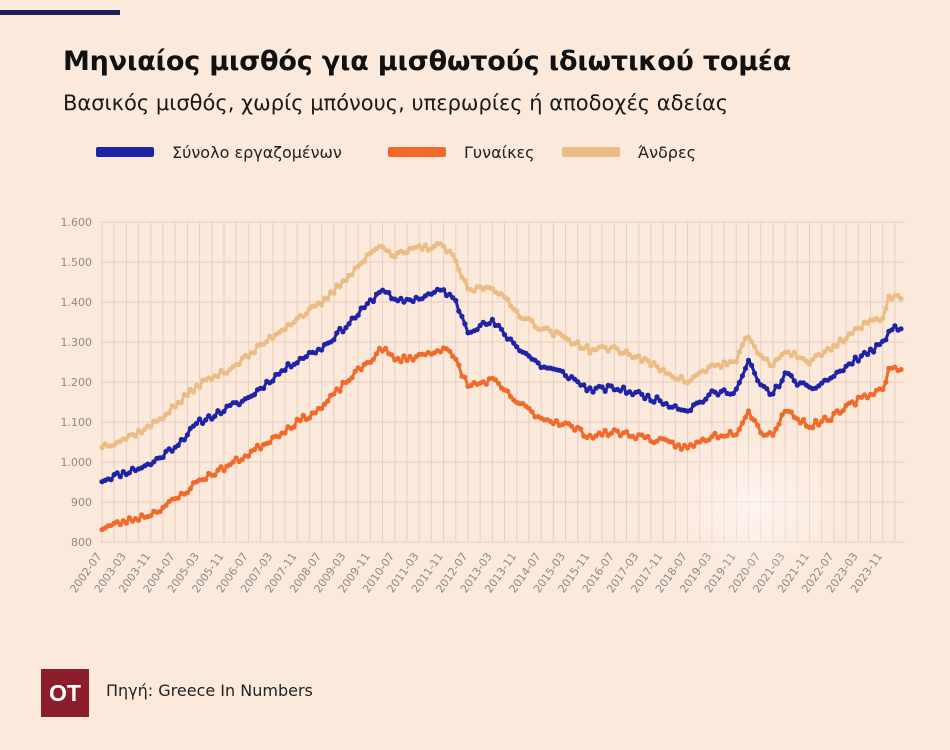 This screenshot has height=750, width=950. What do you see at coordinates (60, 12) in the screenshot?
I see `top-accent-bar` at bounding box center [60, 12].